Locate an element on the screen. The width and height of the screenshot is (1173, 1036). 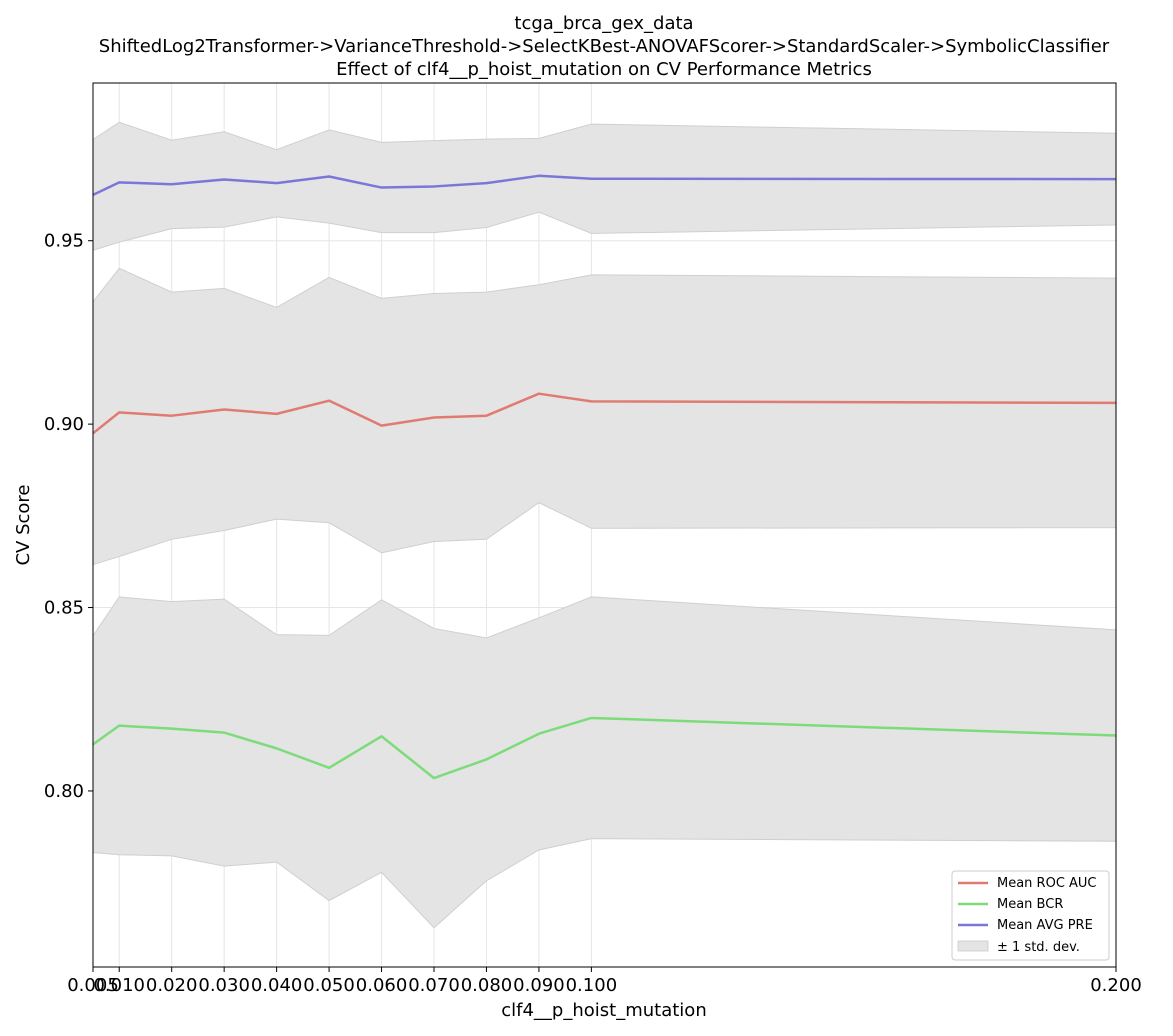
x-tick-label: 0.070 is located at coordinates (434, 985).